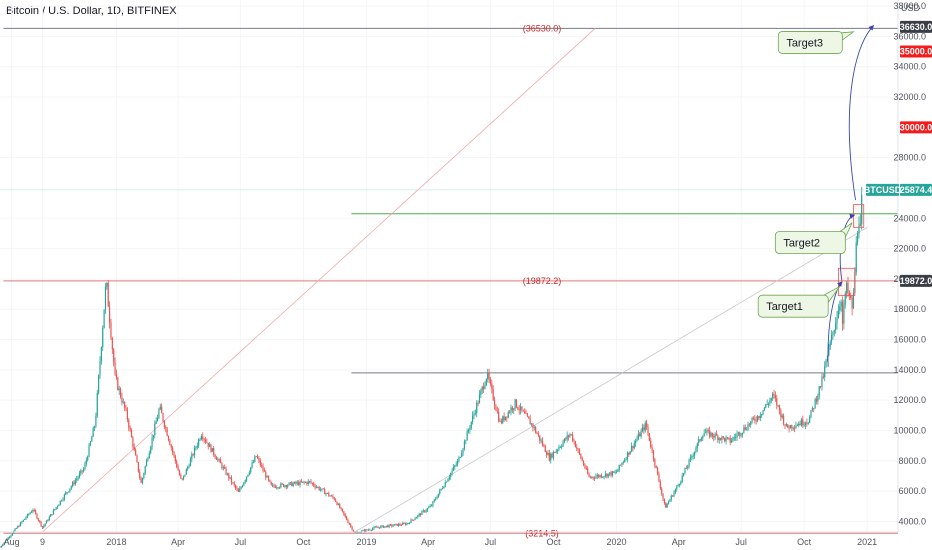 The height and width of the screenshot is (550, 932). I want to click on x-tick-label: Aug, so click(12, 542).